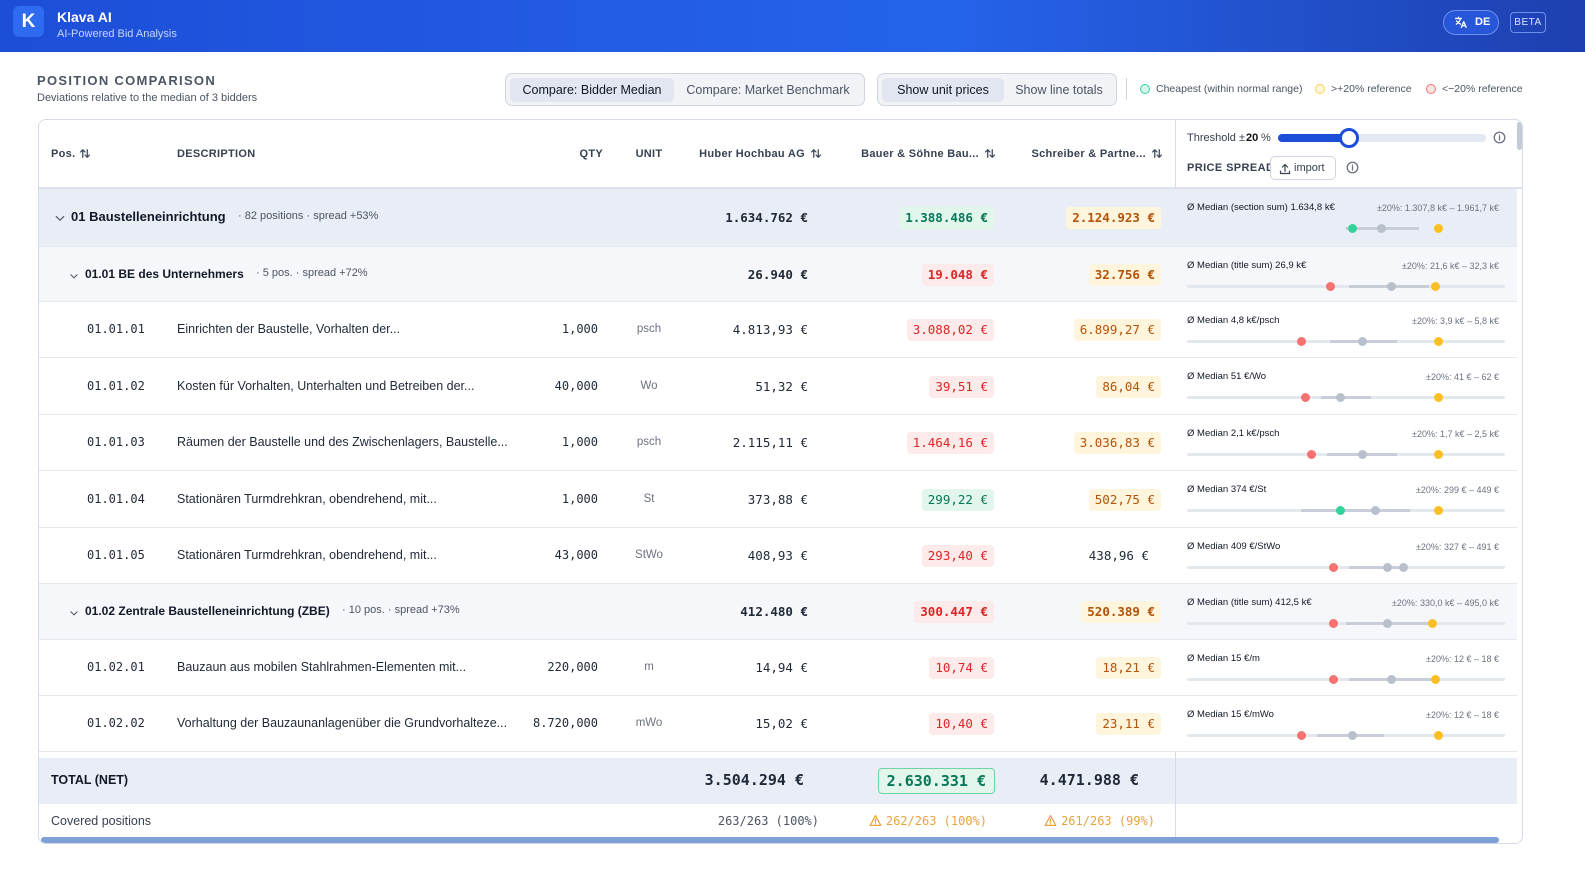  I want to click on quantity: 40,000, so click(576, 385).